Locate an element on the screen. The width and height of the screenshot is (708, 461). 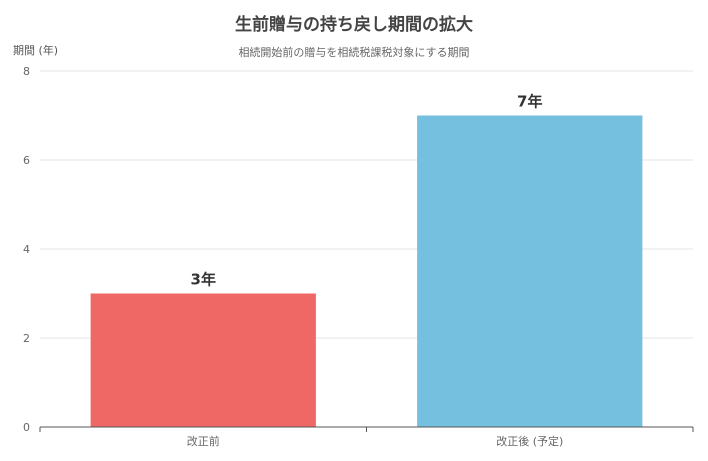
data-label: 7年 is located at coordinates (529, 102).